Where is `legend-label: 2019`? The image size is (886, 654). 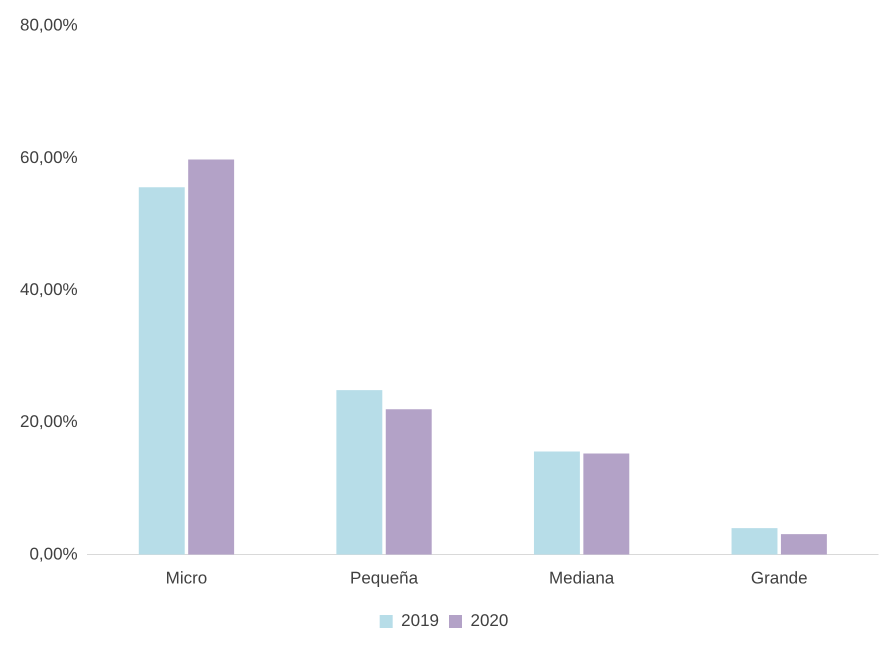
legend-label: 2019 is located at coordinates (420, 620).